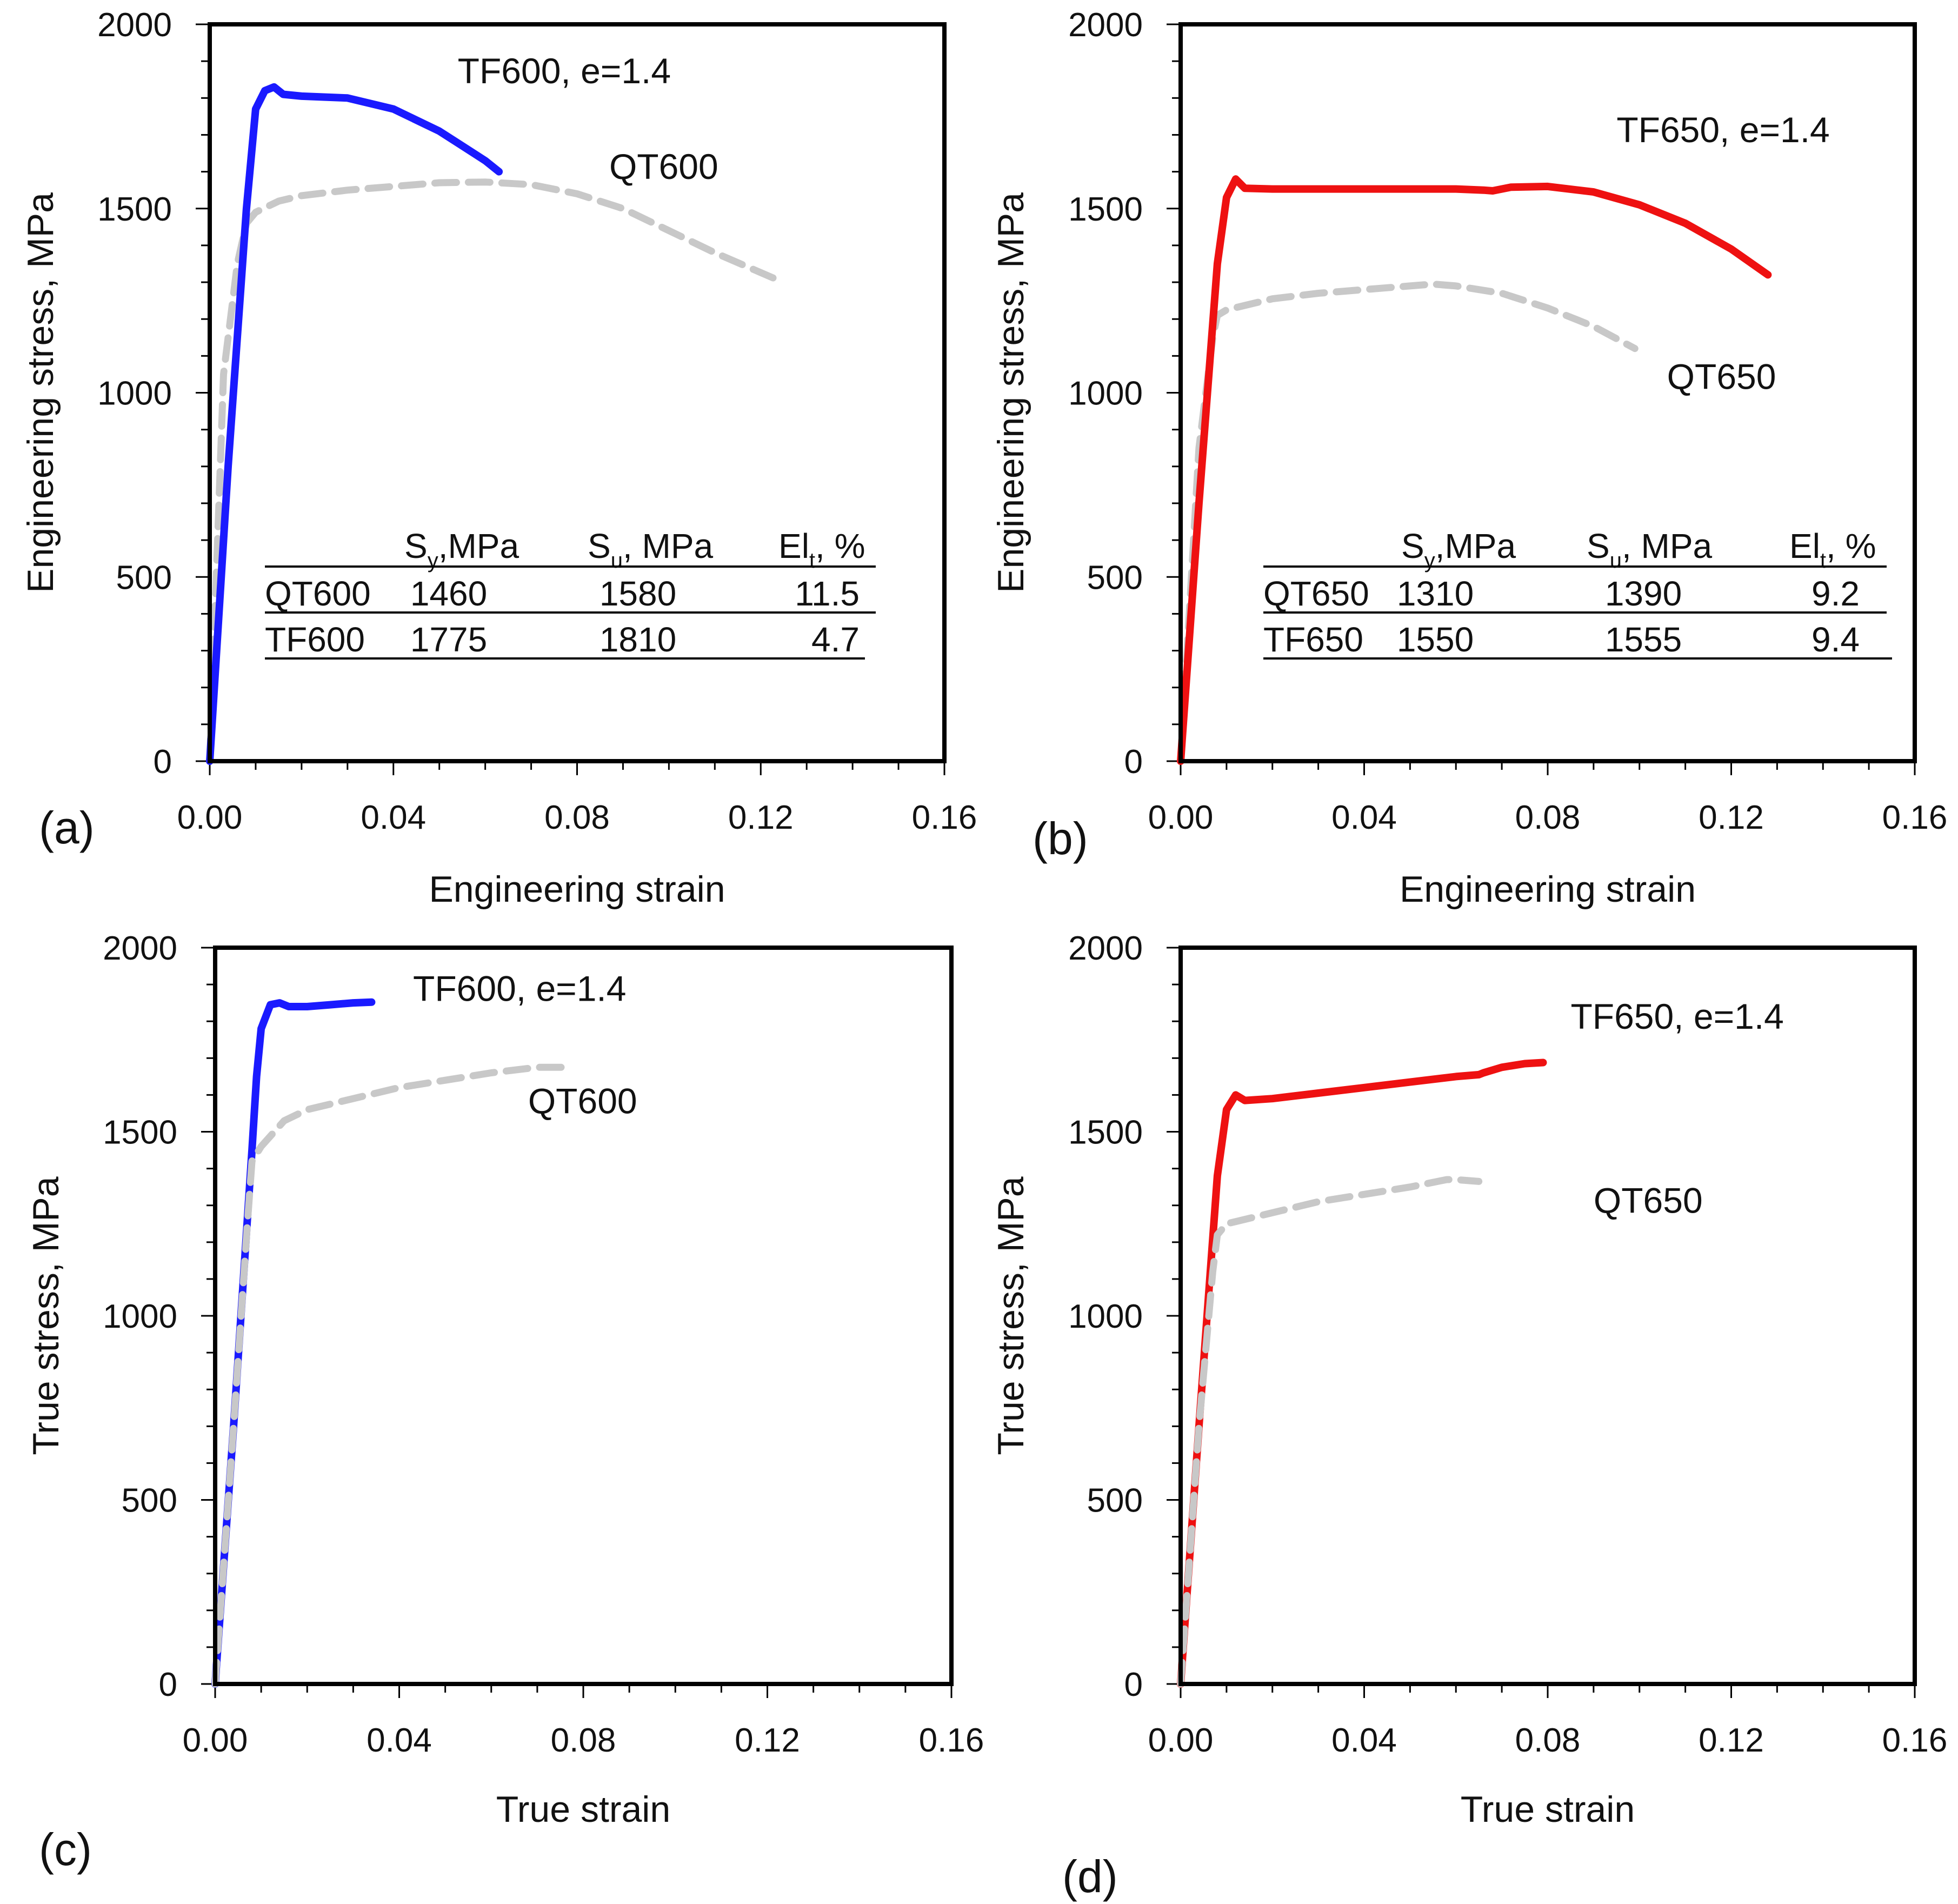 Image resolution: width=1958 pixels, height=1904 pixels. Describe the element at coordinates (1836, 639) in the screenshot. I see `table-cell-el: 9.4` at that location.